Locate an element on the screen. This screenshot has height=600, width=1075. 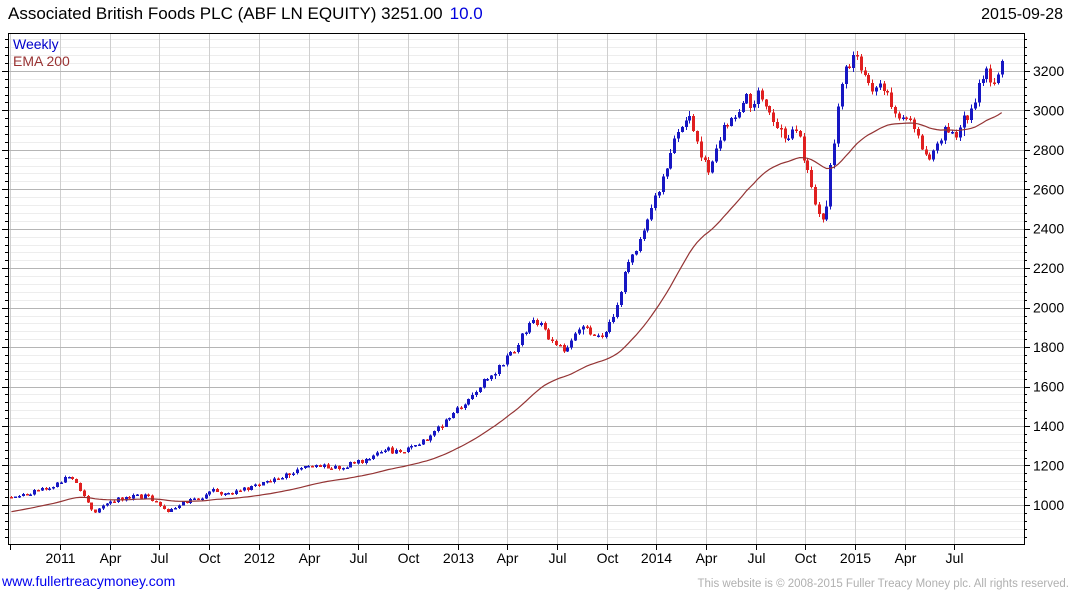
svg-text: 3000 is located at coordinates (1048, 110).